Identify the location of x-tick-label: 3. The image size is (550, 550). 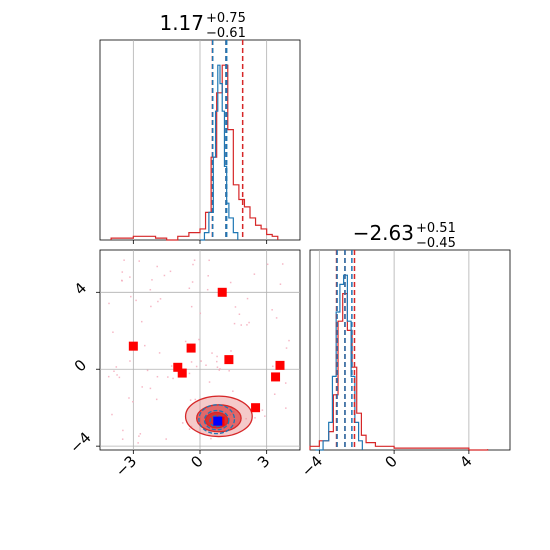
(263, 461).